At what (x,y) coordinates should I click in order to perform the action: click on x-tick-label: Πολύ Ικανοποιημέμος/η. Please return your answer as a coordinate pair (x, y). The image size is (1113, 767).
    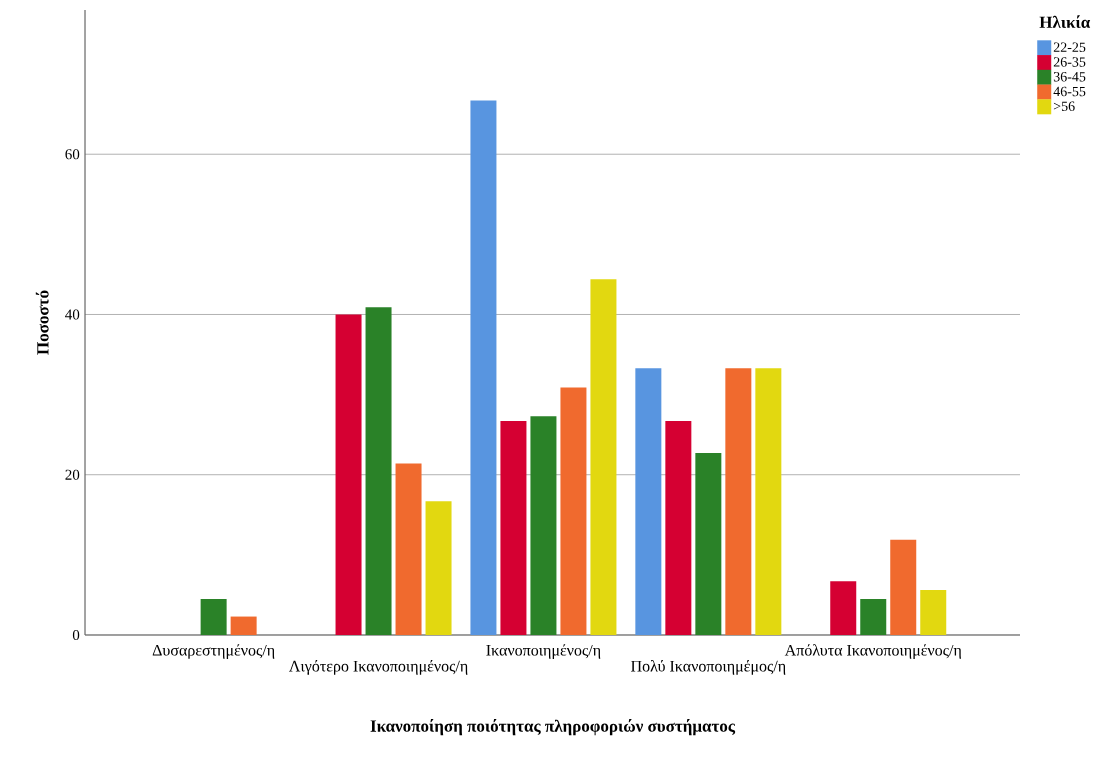
    Looking at the image, I should click on (708, 667).